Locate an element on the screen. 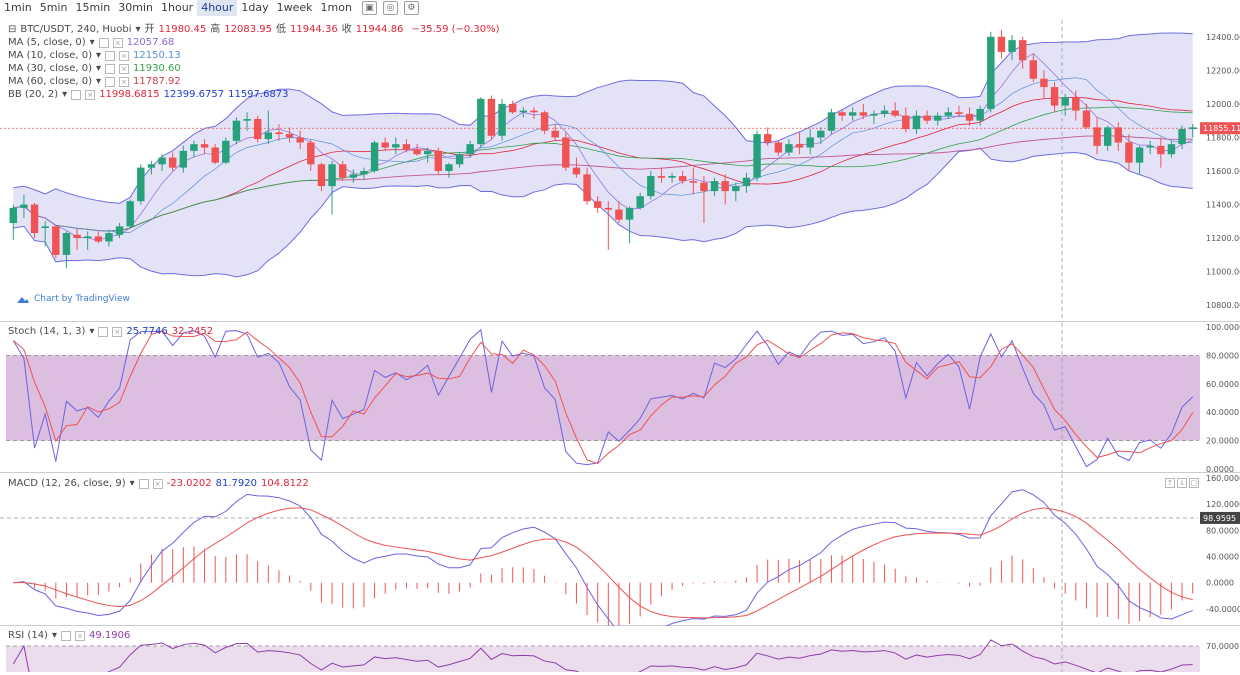 This screenshot has height=675, width=1240. timeframe-1min: 1min is located at coordinates (18, 7).